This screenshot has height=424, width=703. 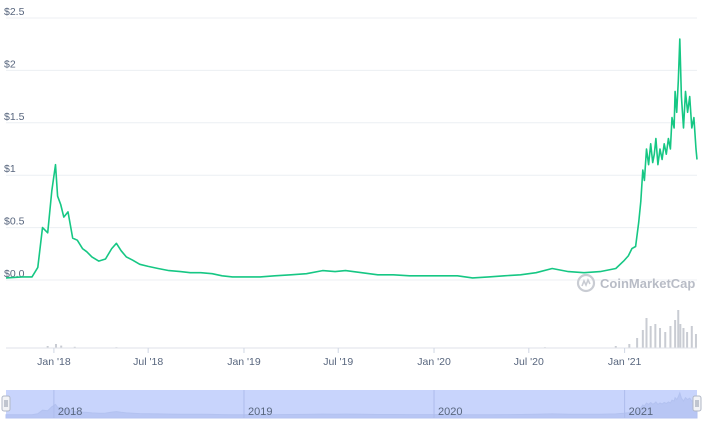 I want to click on navigator-year-label: 2020, so click(x=450, y=412).